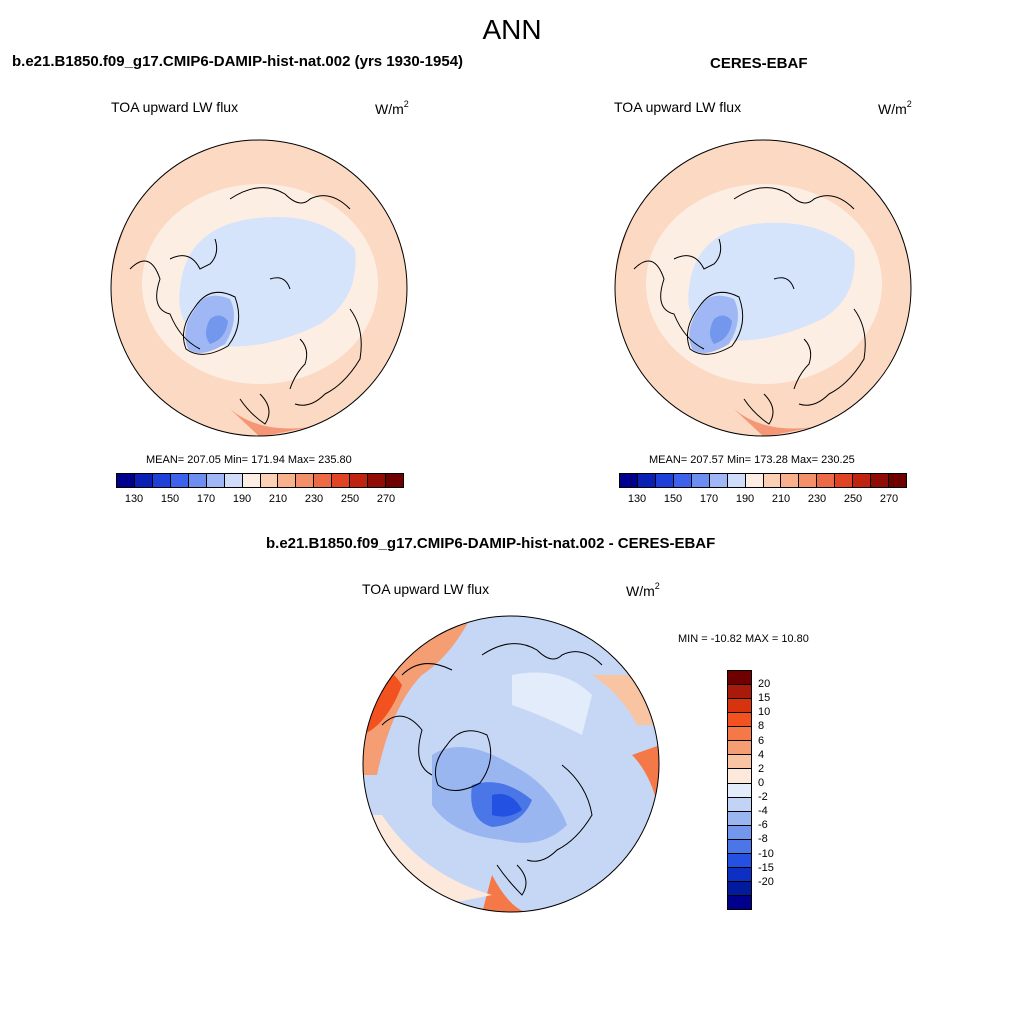 The image size is (1024, 1024). Describe the element at coordinates (895, 108) in the screenshot. I see `obs-units-label: W/m2` at that location.